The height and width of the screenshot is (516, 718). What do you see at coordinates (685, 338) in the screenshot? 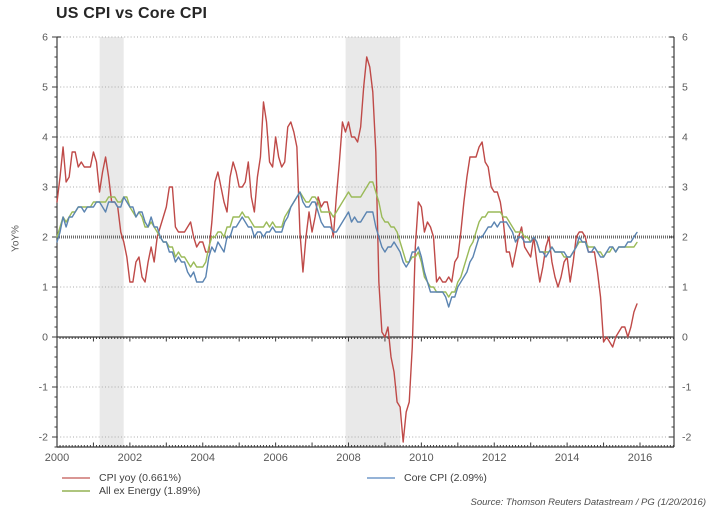
I see `y-axis-tick-label-right: 0` at bounding box center [685, 338].